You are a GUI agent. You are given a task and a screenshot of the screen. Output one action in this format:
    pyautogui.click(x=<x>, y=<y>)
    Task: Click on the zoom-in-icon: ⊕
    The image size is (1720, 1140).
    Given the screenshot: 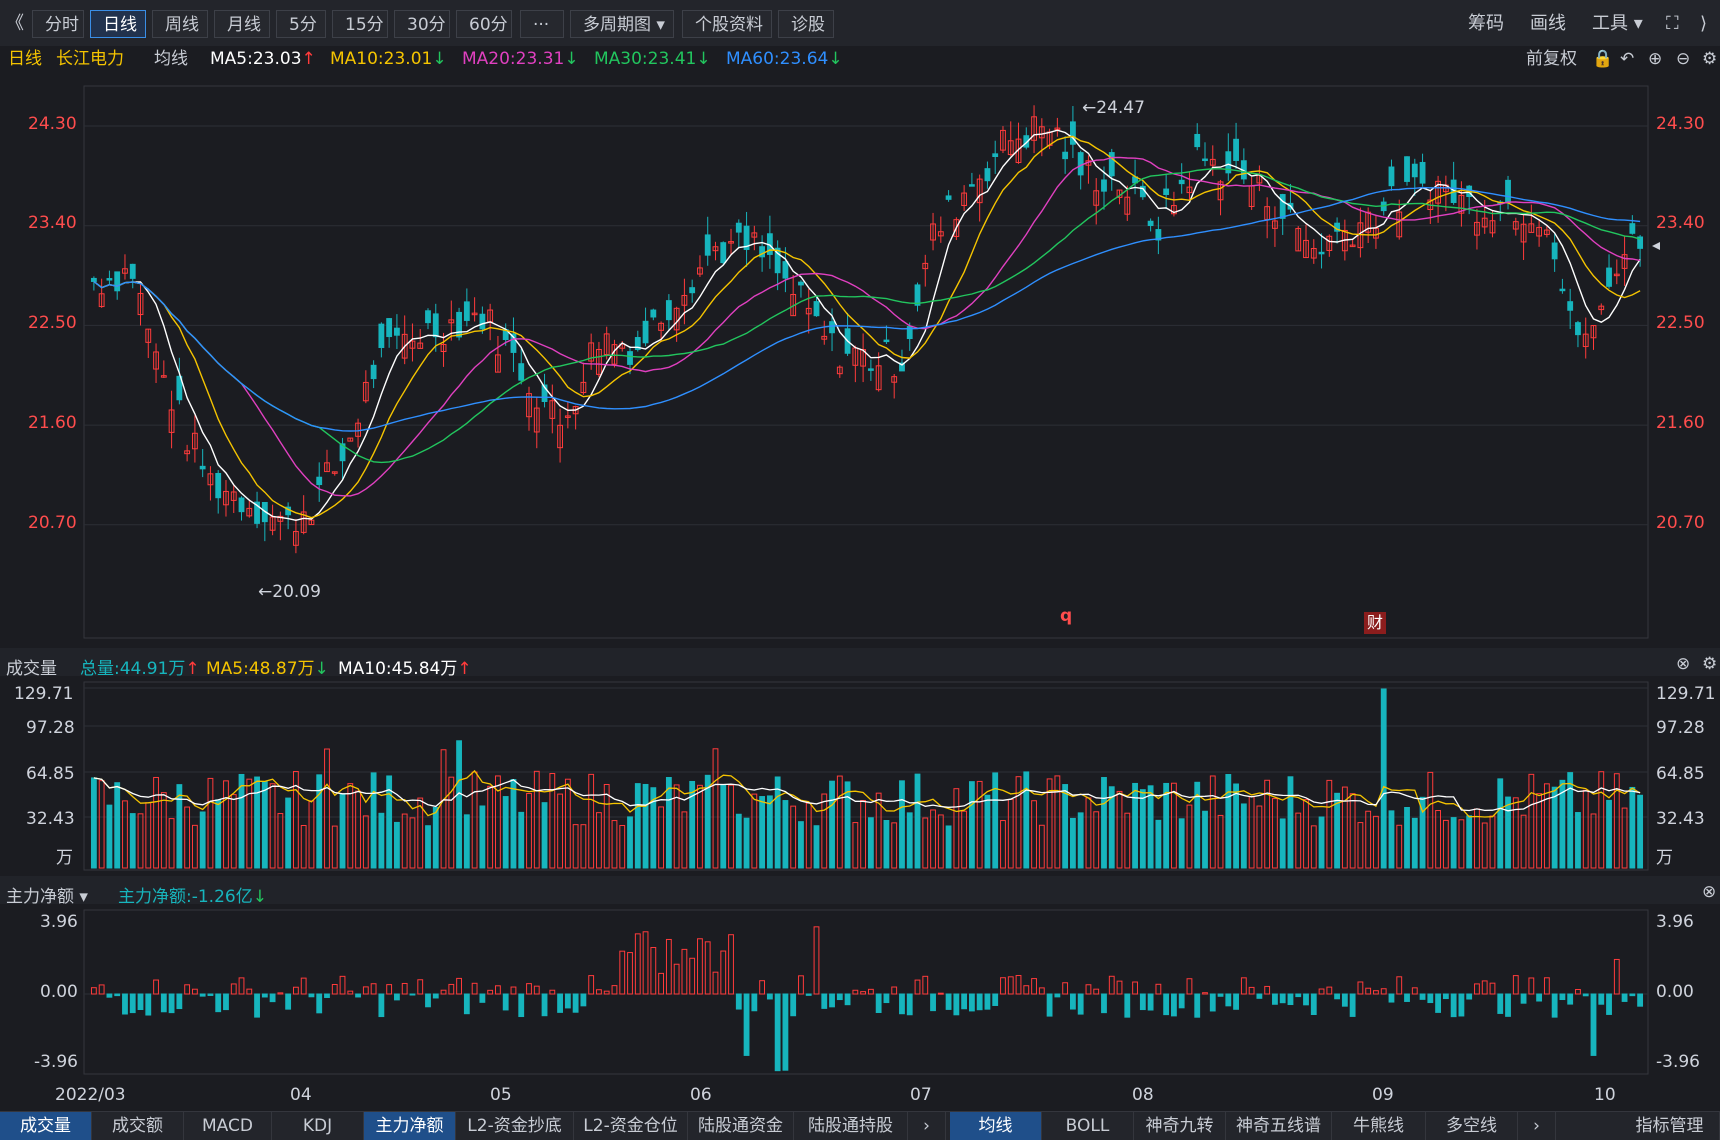 What is the action you would take?
    pyautogui.click(x=1655, y=59)
    